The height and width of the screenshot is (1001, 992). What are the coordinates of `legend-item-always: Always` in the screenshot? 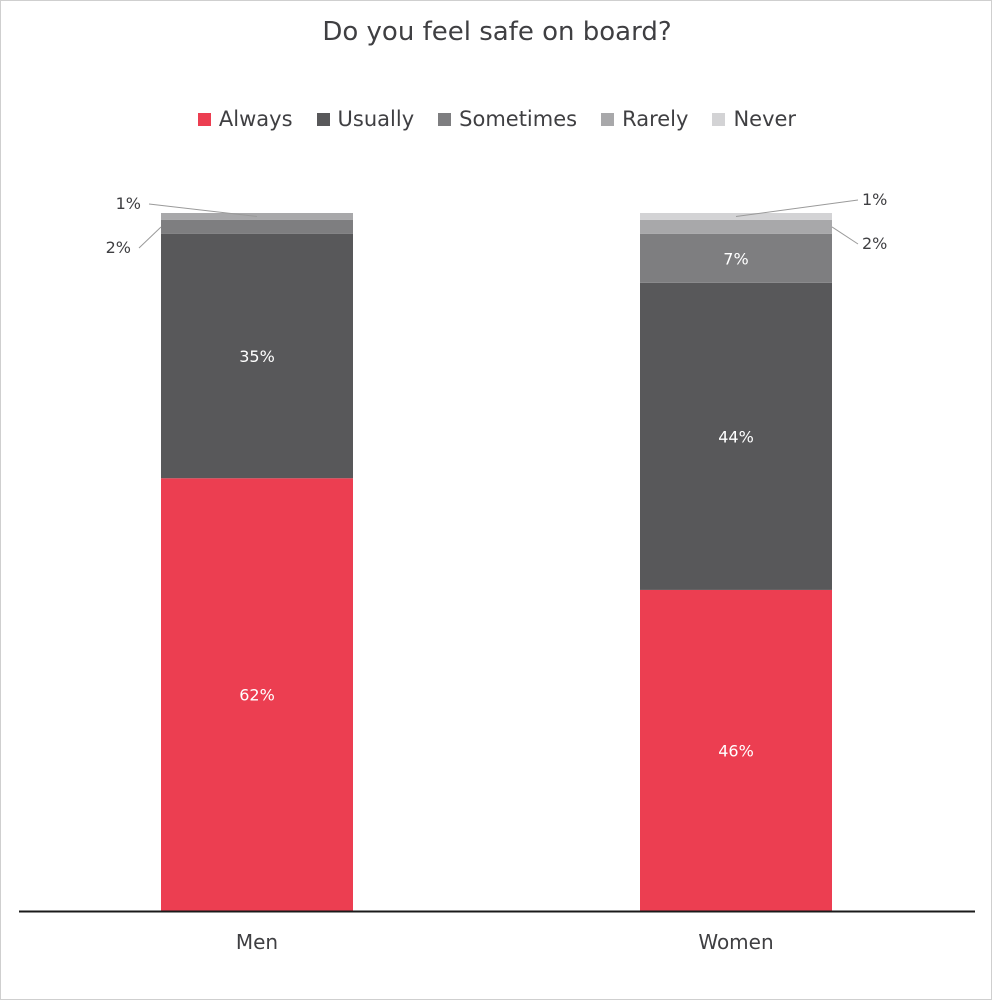 It's located at (245, 119).